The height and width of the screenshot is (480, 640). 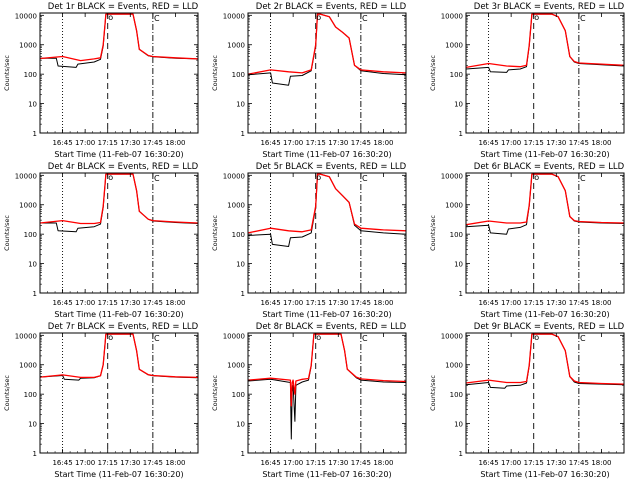 I want to click on plot-title: Det 2r BLACK = Events, RED = LLD, so click(x=331, y=7).